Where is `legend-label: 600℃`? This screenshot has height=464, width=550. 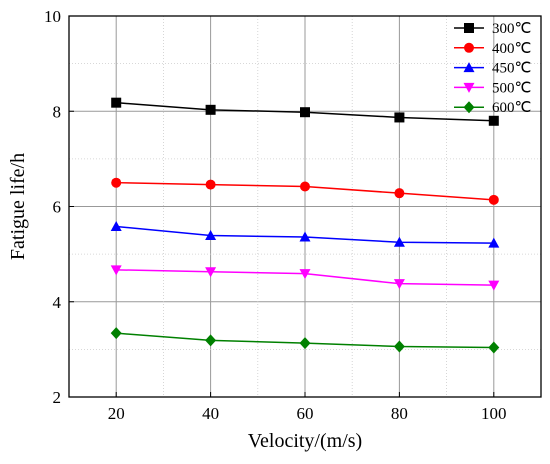 legend-label: 600℃ is located at coordinates (511, 108).